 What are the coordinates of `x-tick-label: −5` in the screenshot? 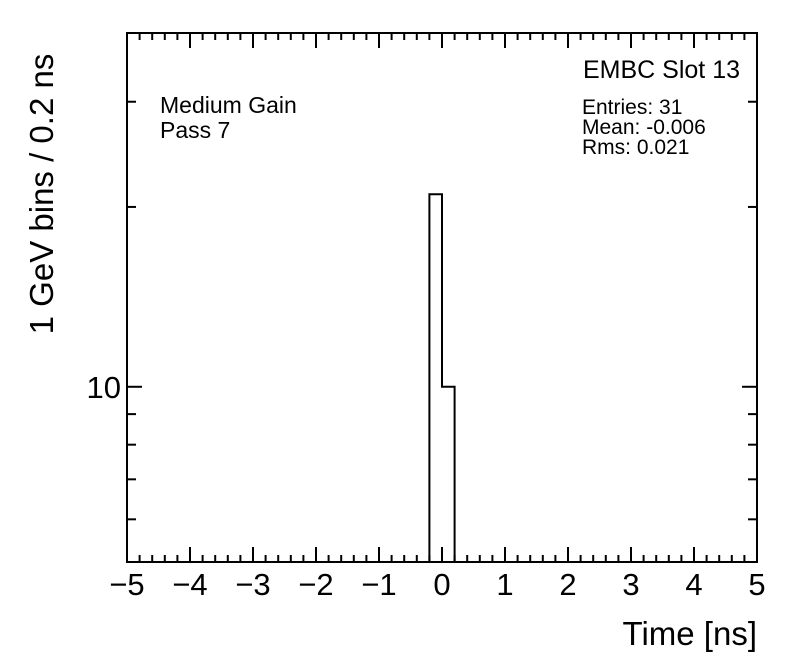 It's located at (126, 584).